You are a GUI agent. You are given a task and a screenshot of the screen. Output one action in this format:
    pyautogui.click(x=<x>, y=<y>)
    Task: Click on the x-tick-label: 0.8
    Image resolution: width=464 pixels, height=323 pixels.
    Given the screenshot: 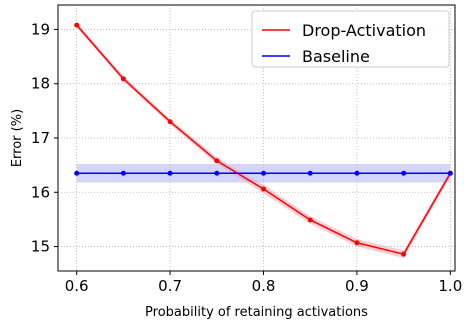 What is the action you would take?
    pyautogui.click(x=264, y=286)
    